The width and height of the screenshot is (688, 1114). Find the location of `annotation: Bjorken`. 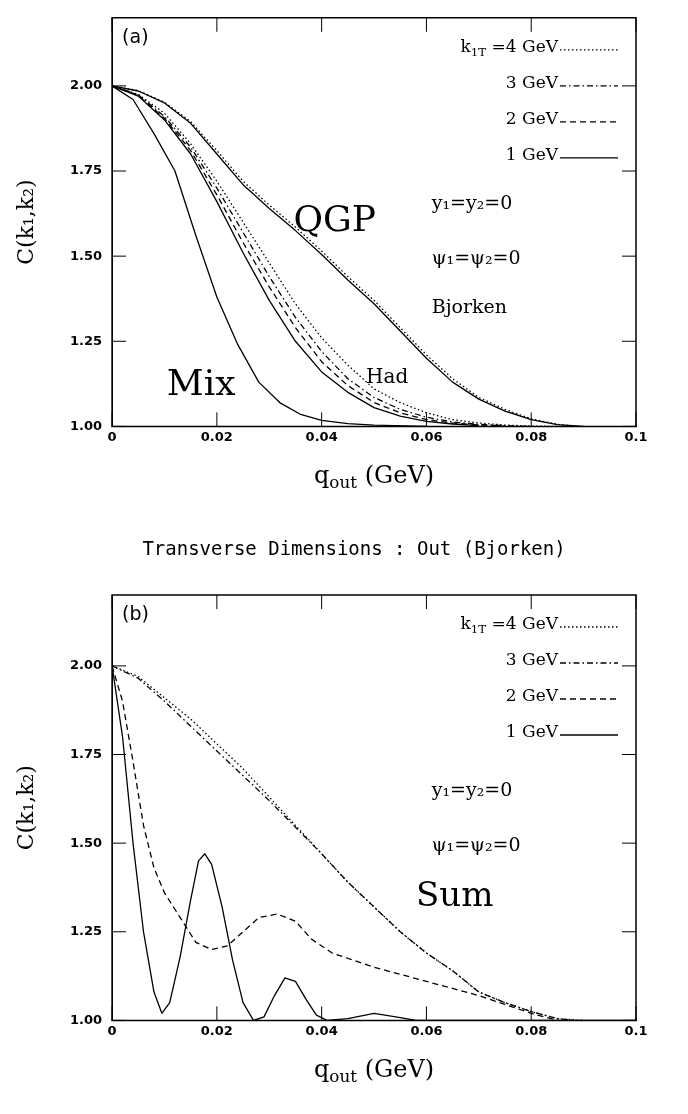

annotation: Bjorken is located at coordinates (469, 305).